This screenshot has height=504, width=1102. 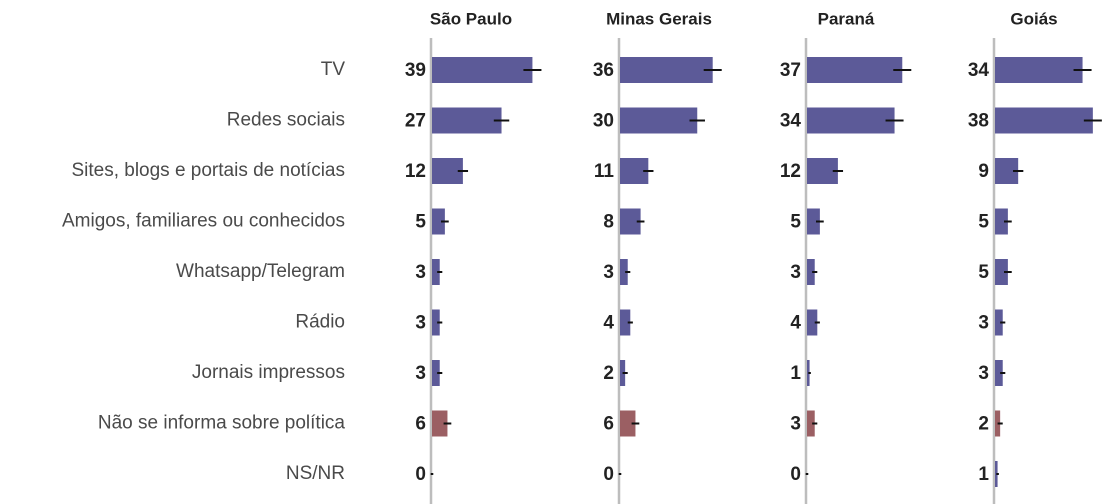 I want to click on category-label: TV, so click(x=333, y=69).